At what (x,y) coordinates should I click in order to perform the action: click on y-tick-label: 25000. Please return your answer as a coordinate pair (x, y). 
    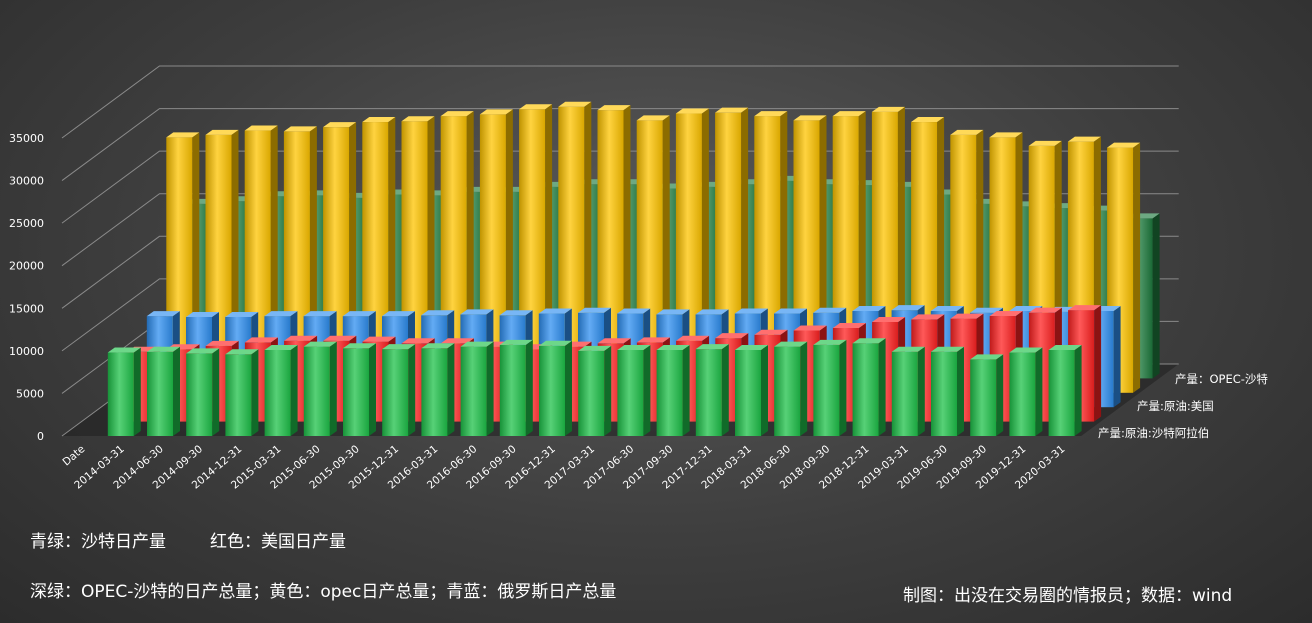
    Looking at the image, I should click on (26, 223).